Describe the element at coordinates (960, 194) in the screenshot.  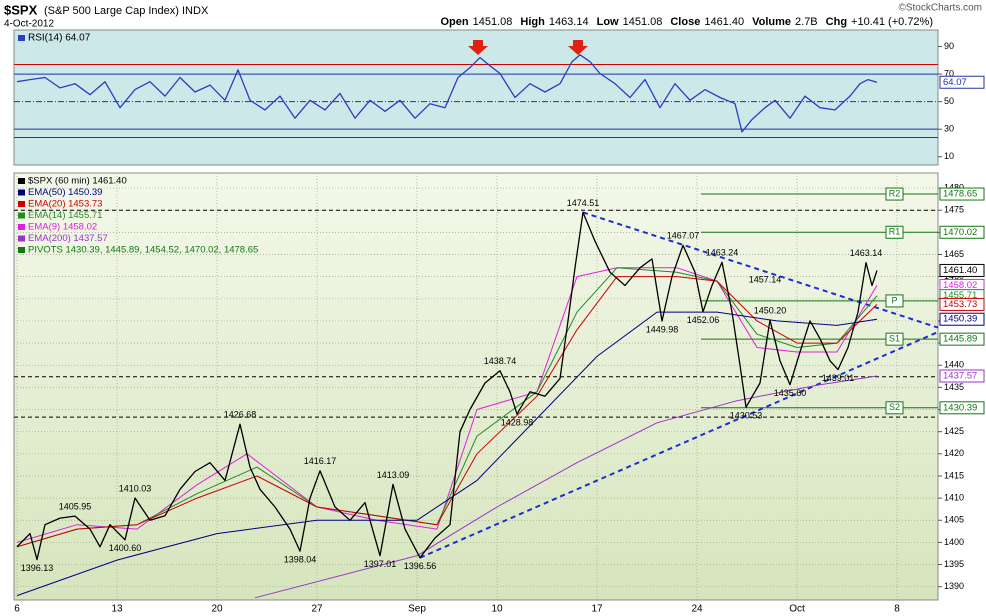
I see `value-flag-label: 1478.65` at that location.